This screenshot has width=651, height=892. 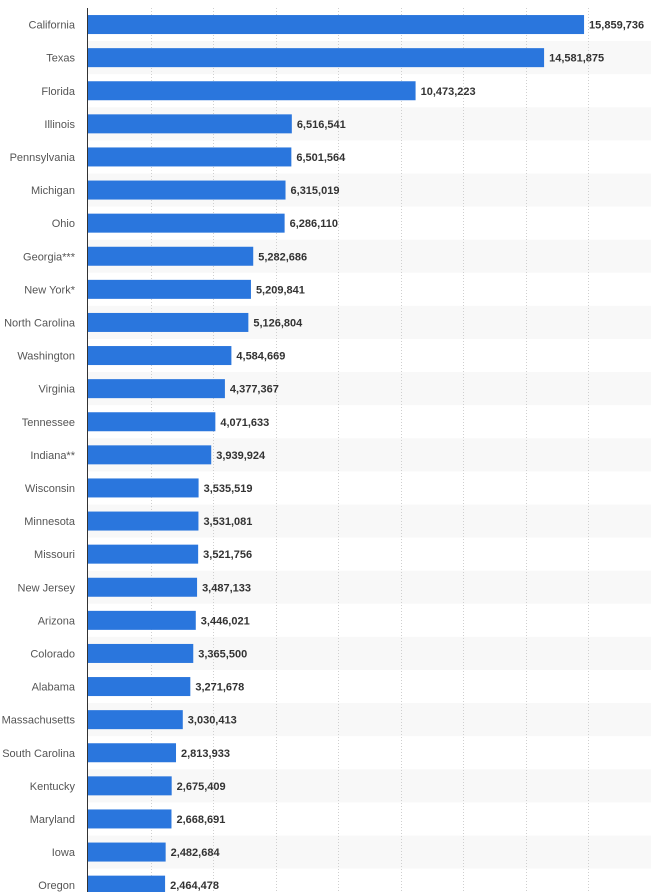 What do you see at coordinates (244, 423) in the screenshot?
I see `value-label: 4,071,633` at bounding box center [244, 423].